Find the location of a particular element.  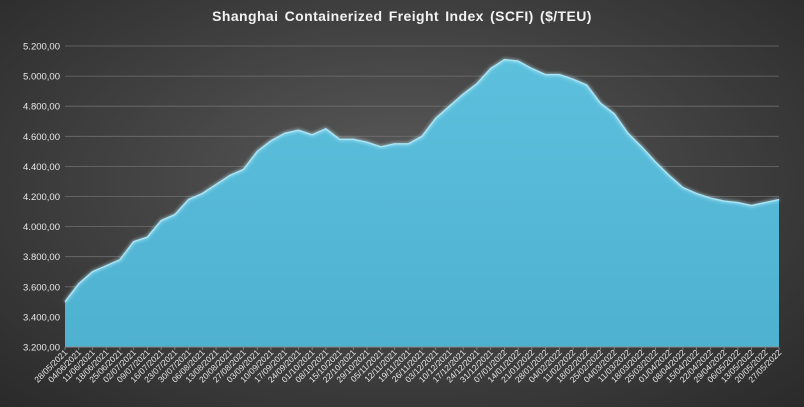

y-tick-label: 3.800,00 is located at coordinates (41, 257).